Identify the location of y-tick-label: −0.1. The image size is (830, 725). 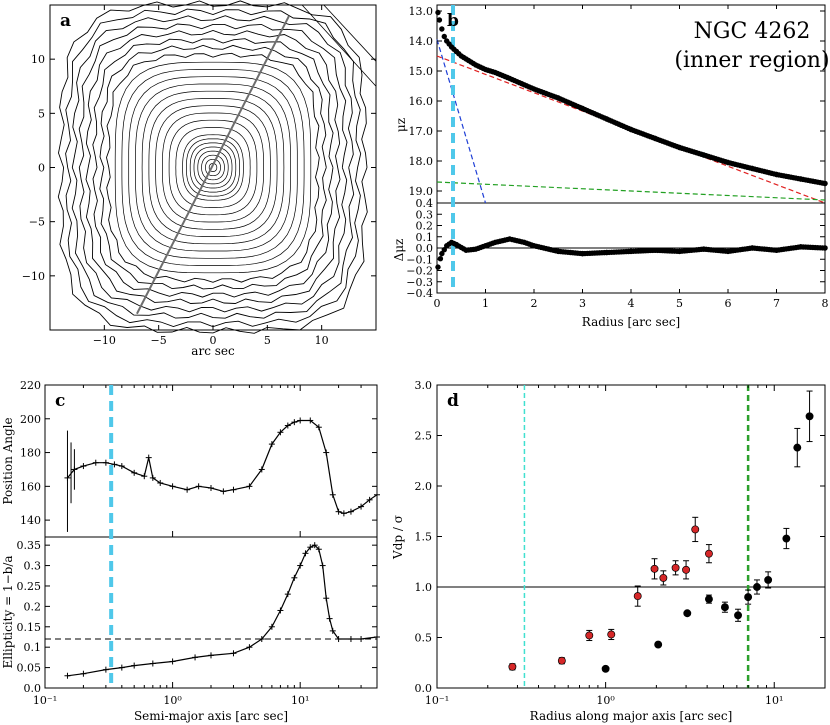
(419, 259).